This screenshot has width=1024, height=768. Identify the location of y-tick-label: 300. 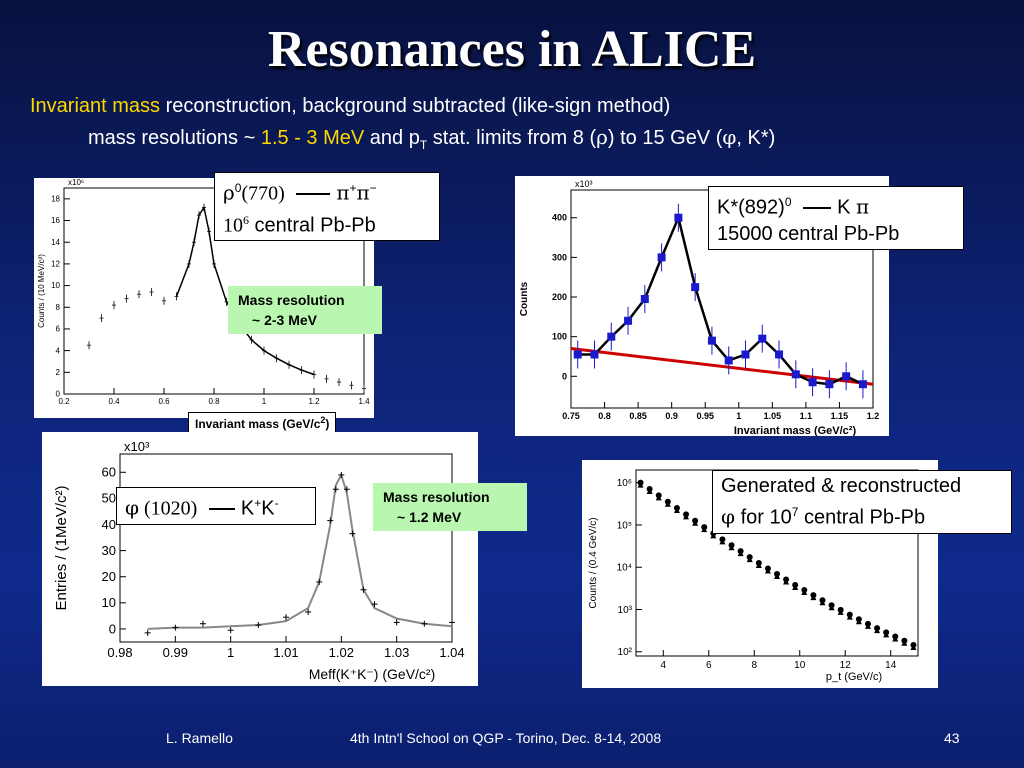
(559, 257).